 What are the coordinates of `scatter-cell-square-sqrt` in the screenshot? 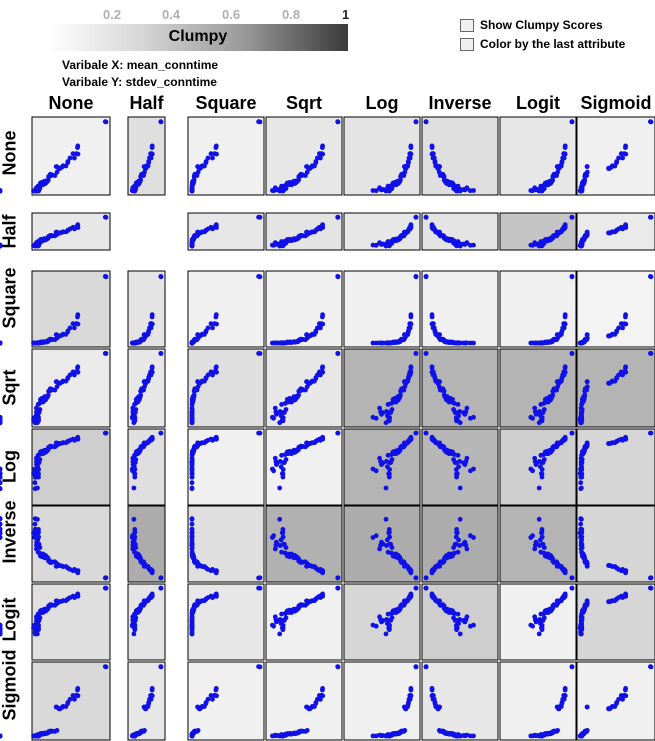 It's located at (171, 309).